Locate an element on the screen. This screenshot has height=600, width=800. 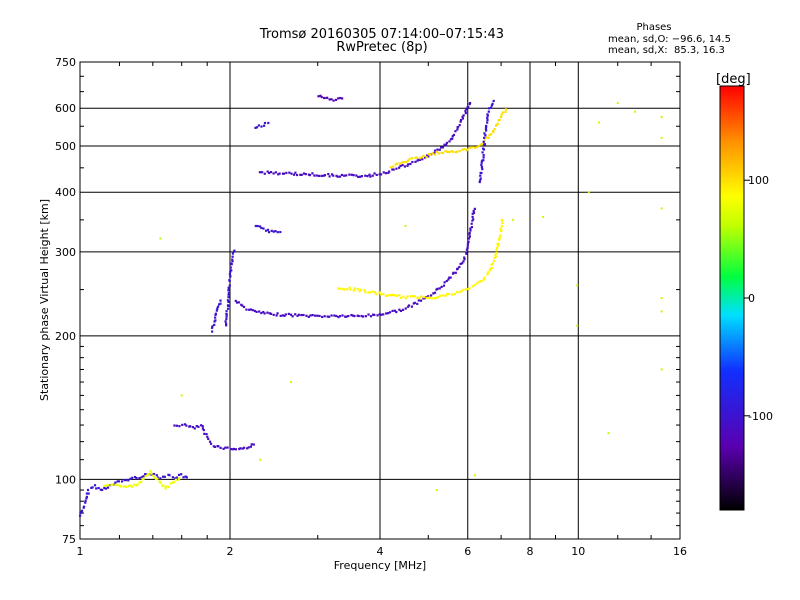
colorbar-ticks: -100 0 100 is located at coordinates (758, 298).